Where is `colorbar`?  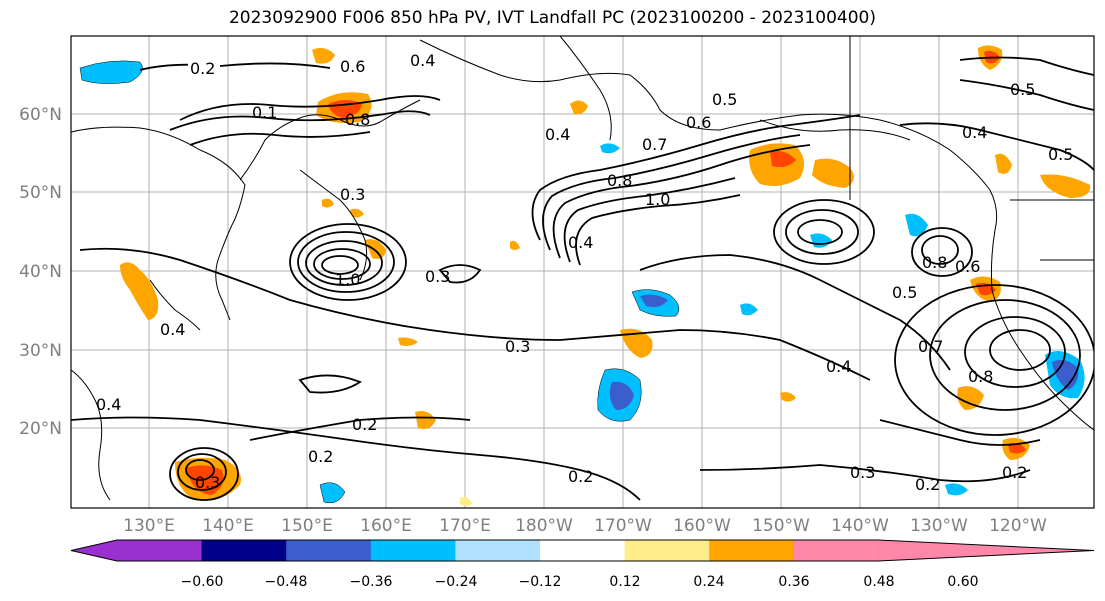
colorbar is located at coordinates (582, 550).